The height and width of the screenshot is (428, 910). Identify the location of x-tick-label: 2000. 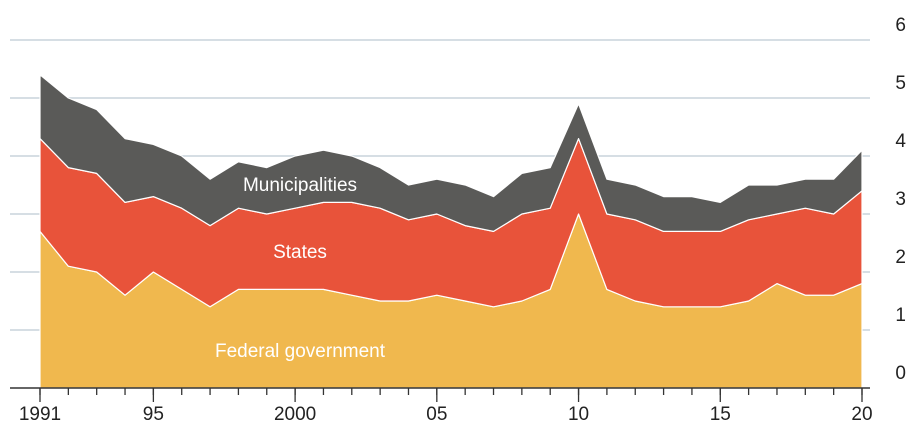
(295, 414).